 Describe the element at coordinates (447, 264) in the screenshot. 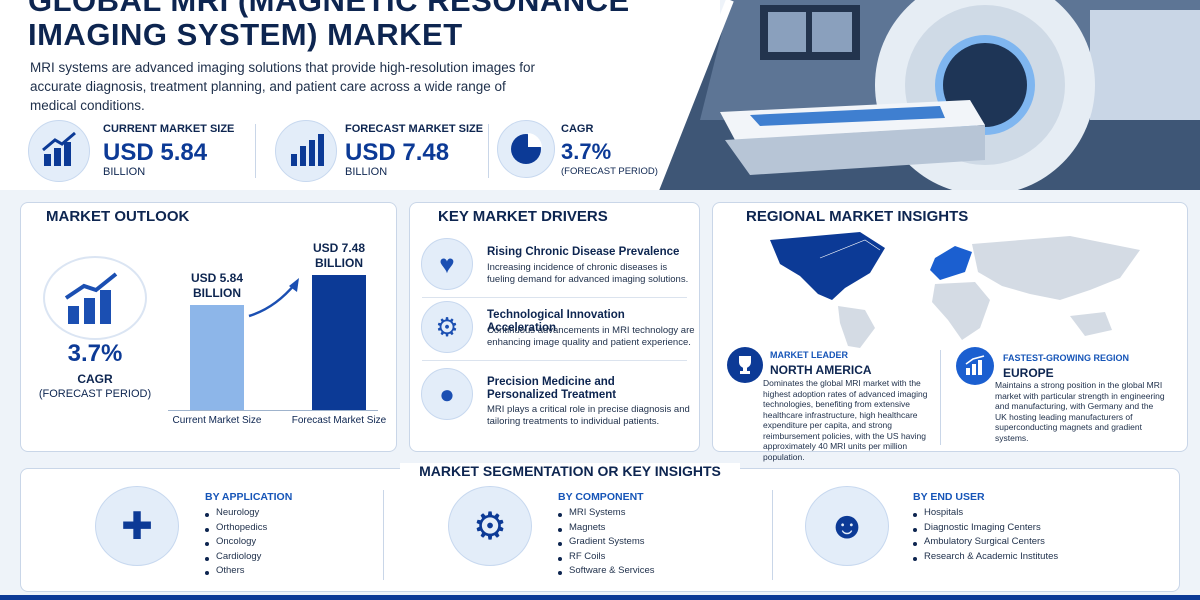

I see `driver-icon: ♥` at that location.